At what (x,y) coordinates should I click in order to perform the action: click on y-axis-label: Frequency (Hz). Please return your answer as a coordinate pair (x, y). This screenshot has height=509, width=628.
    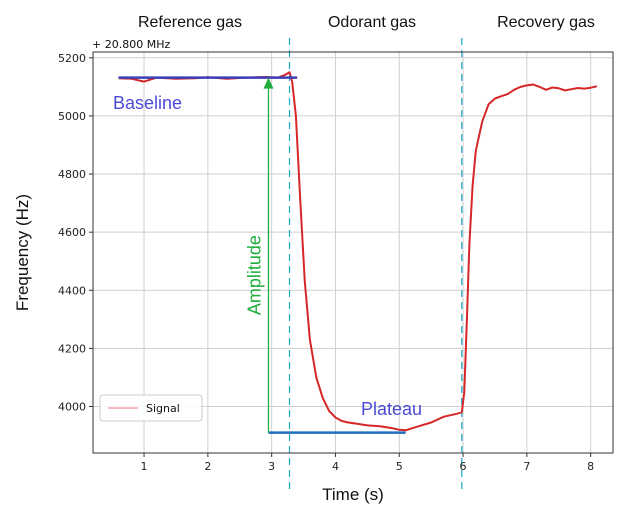
    Looking at the image, I should click on (22, 252).